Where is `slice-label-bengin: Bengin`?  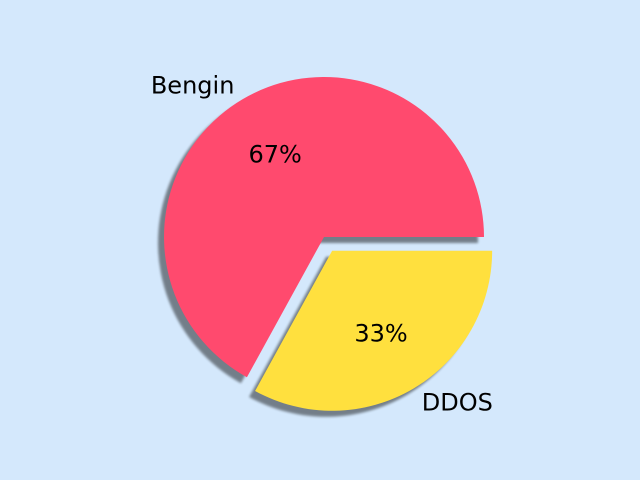
slice-label-bengin: Bengin is located at coordinates (193, 86).